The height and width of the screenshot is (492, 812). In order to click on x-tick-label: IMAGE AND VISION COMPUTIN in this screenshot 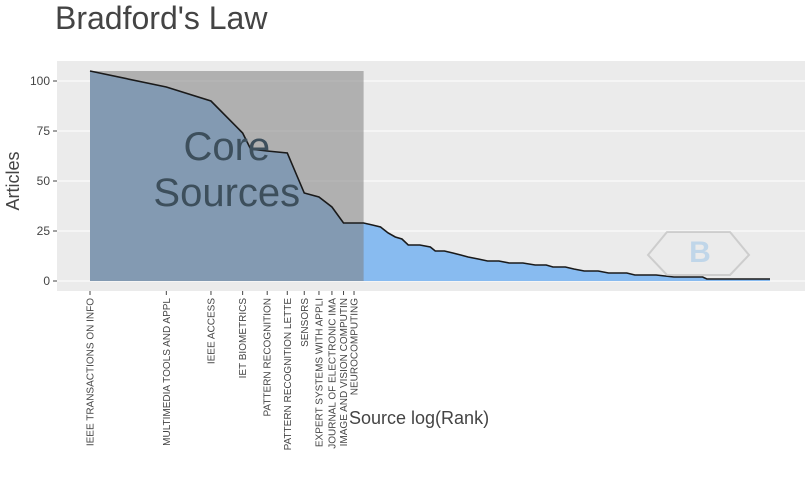, I will do `click(344, 372)`.